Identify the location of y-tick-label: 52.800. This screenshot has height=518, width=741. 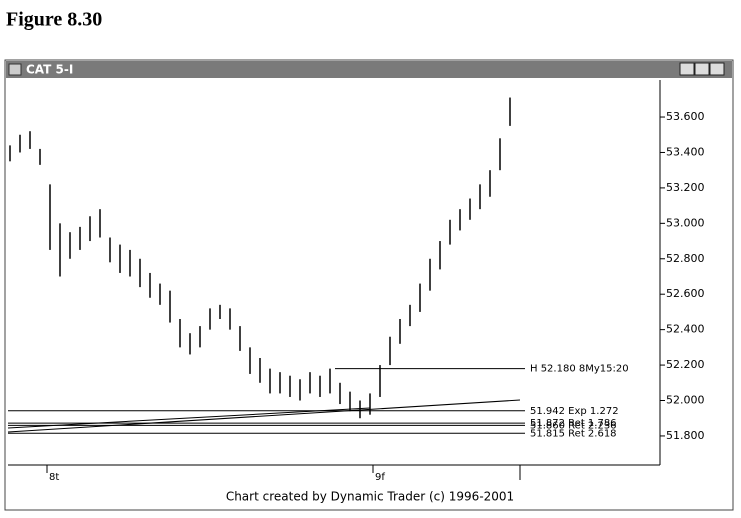
(685, 258).